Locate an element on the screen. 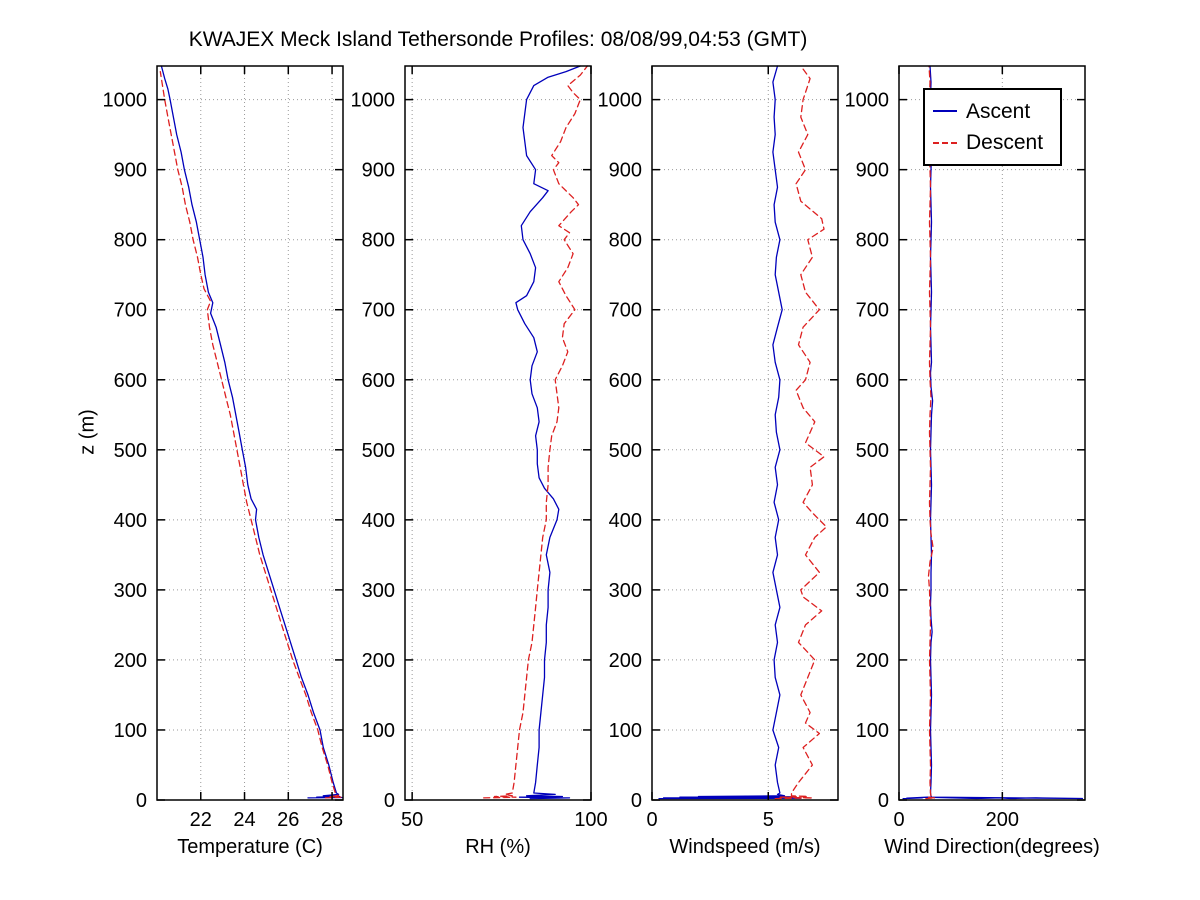 This screenshot has width=1200, height=900. x-tick-label: 200 is located at coordinates (1002, 820).